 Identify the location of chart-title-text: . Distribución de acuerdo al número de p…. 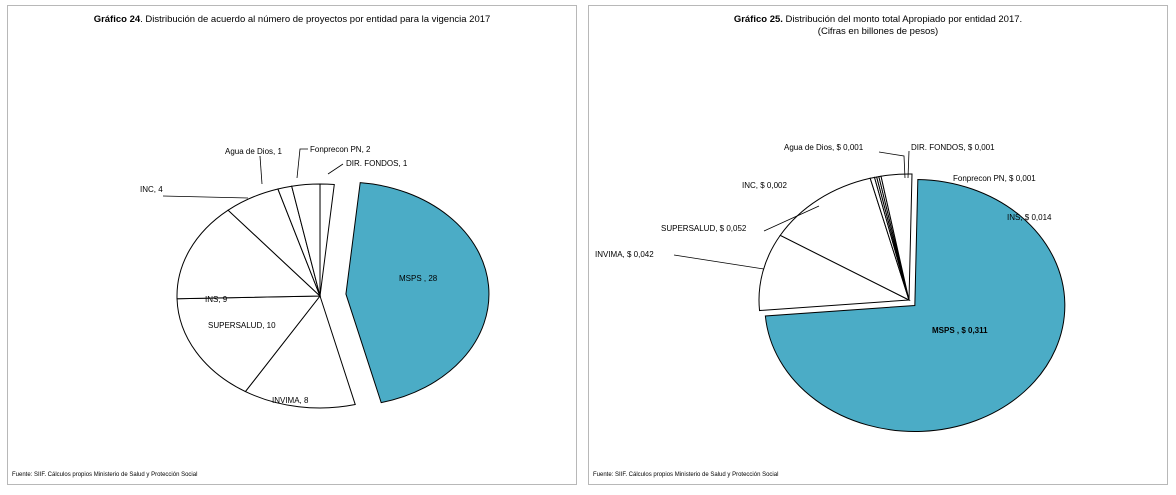
(315, 19).